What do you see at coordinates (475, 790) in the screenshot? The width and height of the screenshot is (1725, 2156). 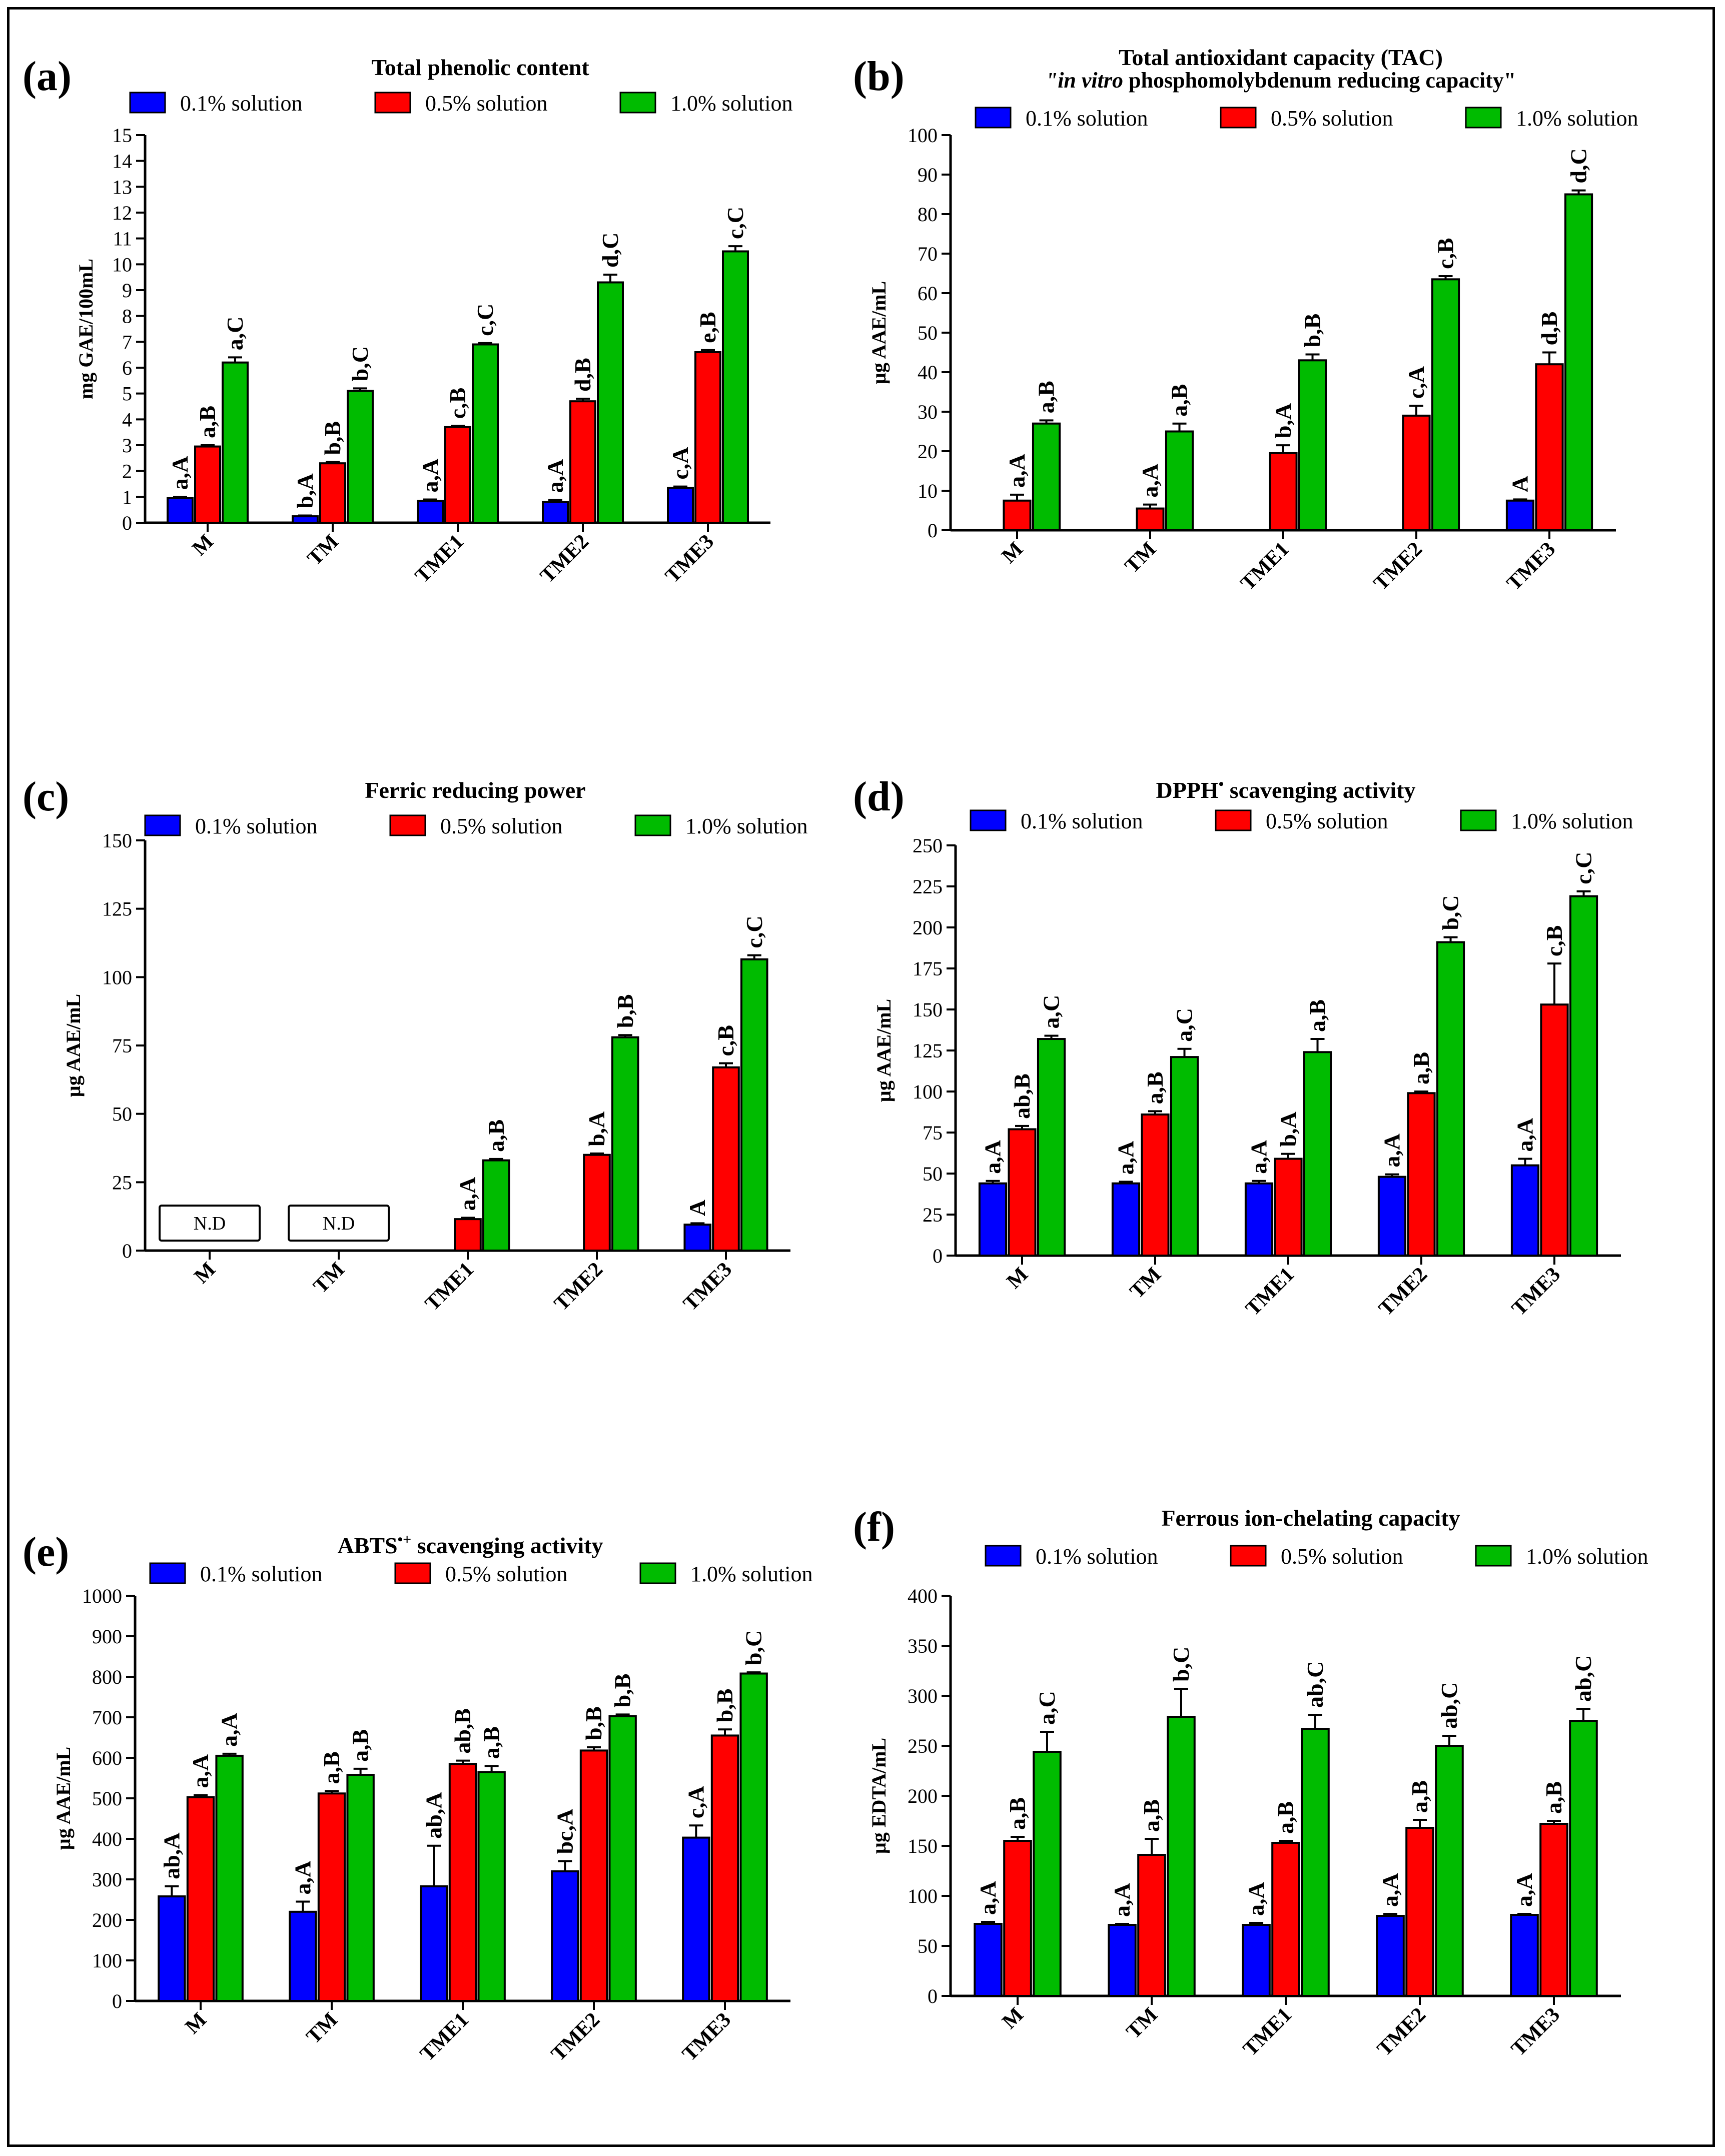 I see `chart-title: Ferric reducing power` at bounding box center [475, 790].